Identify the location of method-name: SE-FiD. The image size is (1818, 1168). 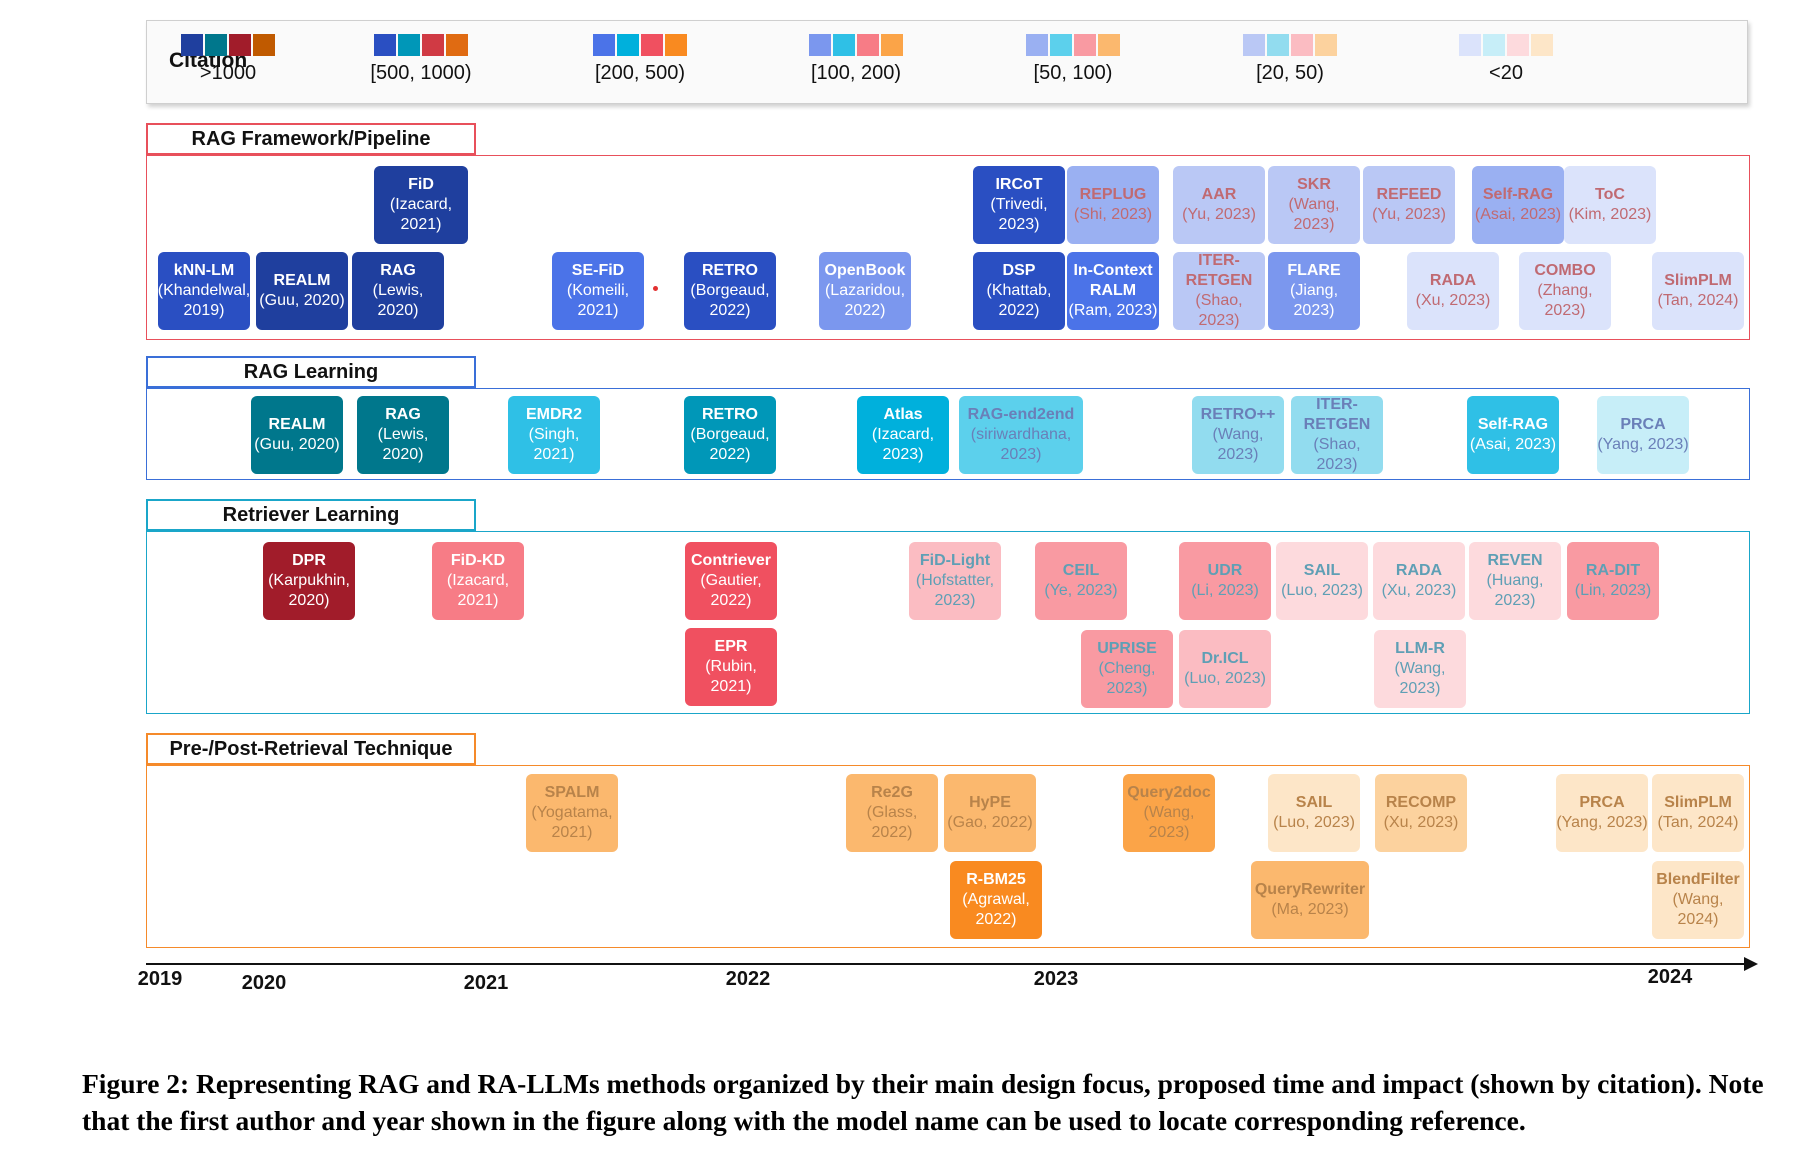
(598, 270).